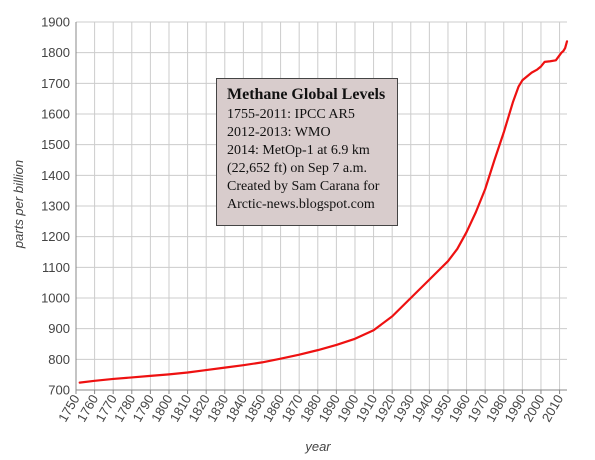 The width and height of the screenshot is (595, 460). What do you see at coordinates (303, 186) in the screenshot?
I see `annotation-line: Created by Sam Carana for` at bounding box center [303, 186].